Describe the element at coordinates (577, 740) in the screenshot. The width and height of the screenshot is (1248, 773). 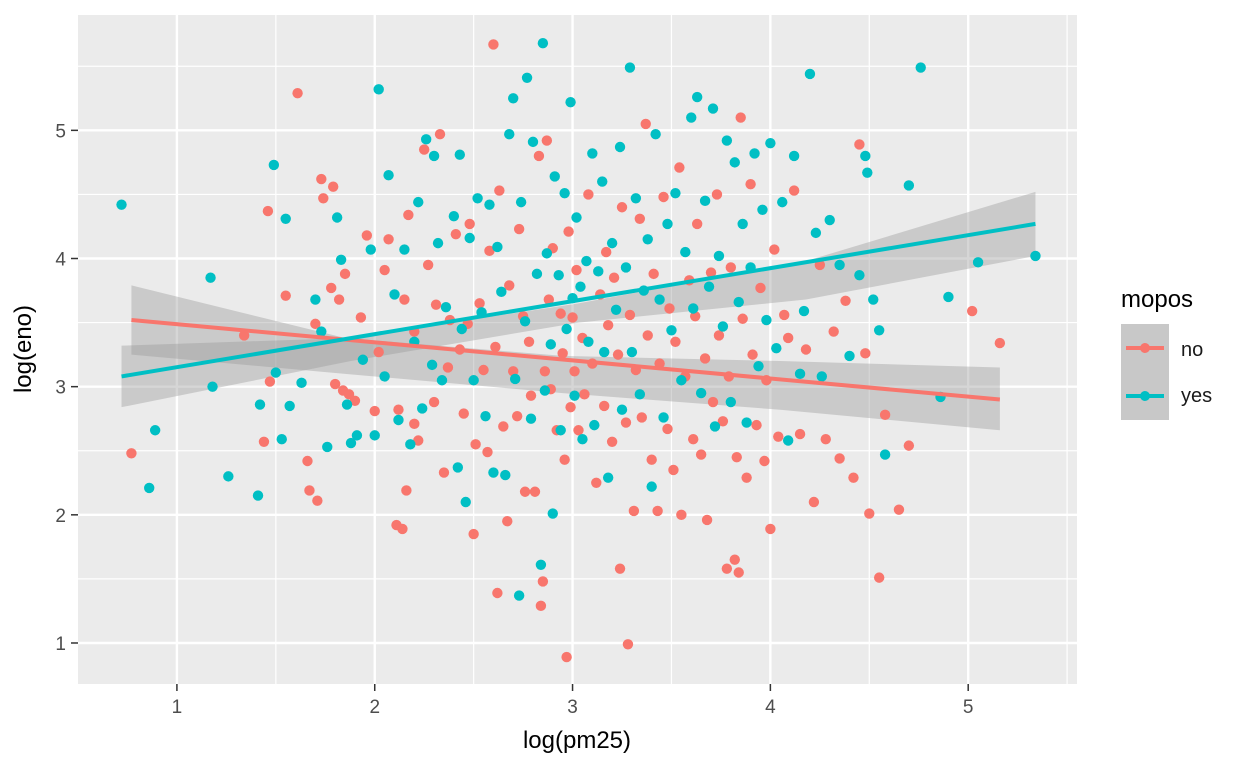
I see `x-axis-title: log(pm25)` at that location.